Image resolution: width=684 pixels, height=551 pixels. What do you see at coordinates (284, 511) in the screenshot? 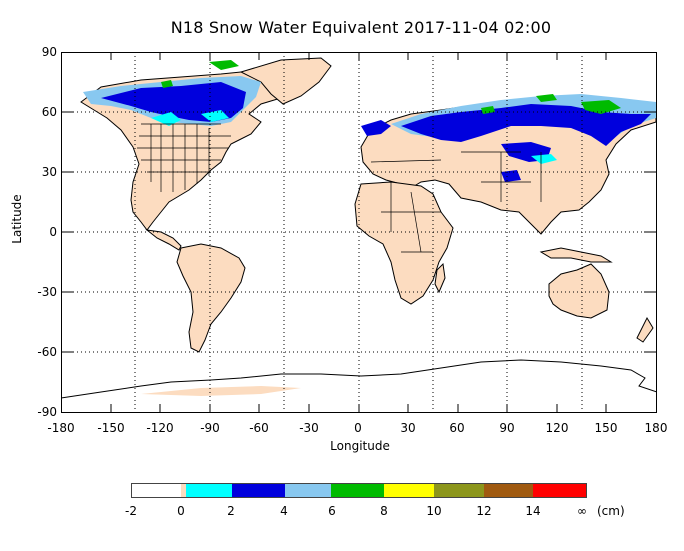
I see `colorbar-tick: 4` at bounding box center [284, 511].